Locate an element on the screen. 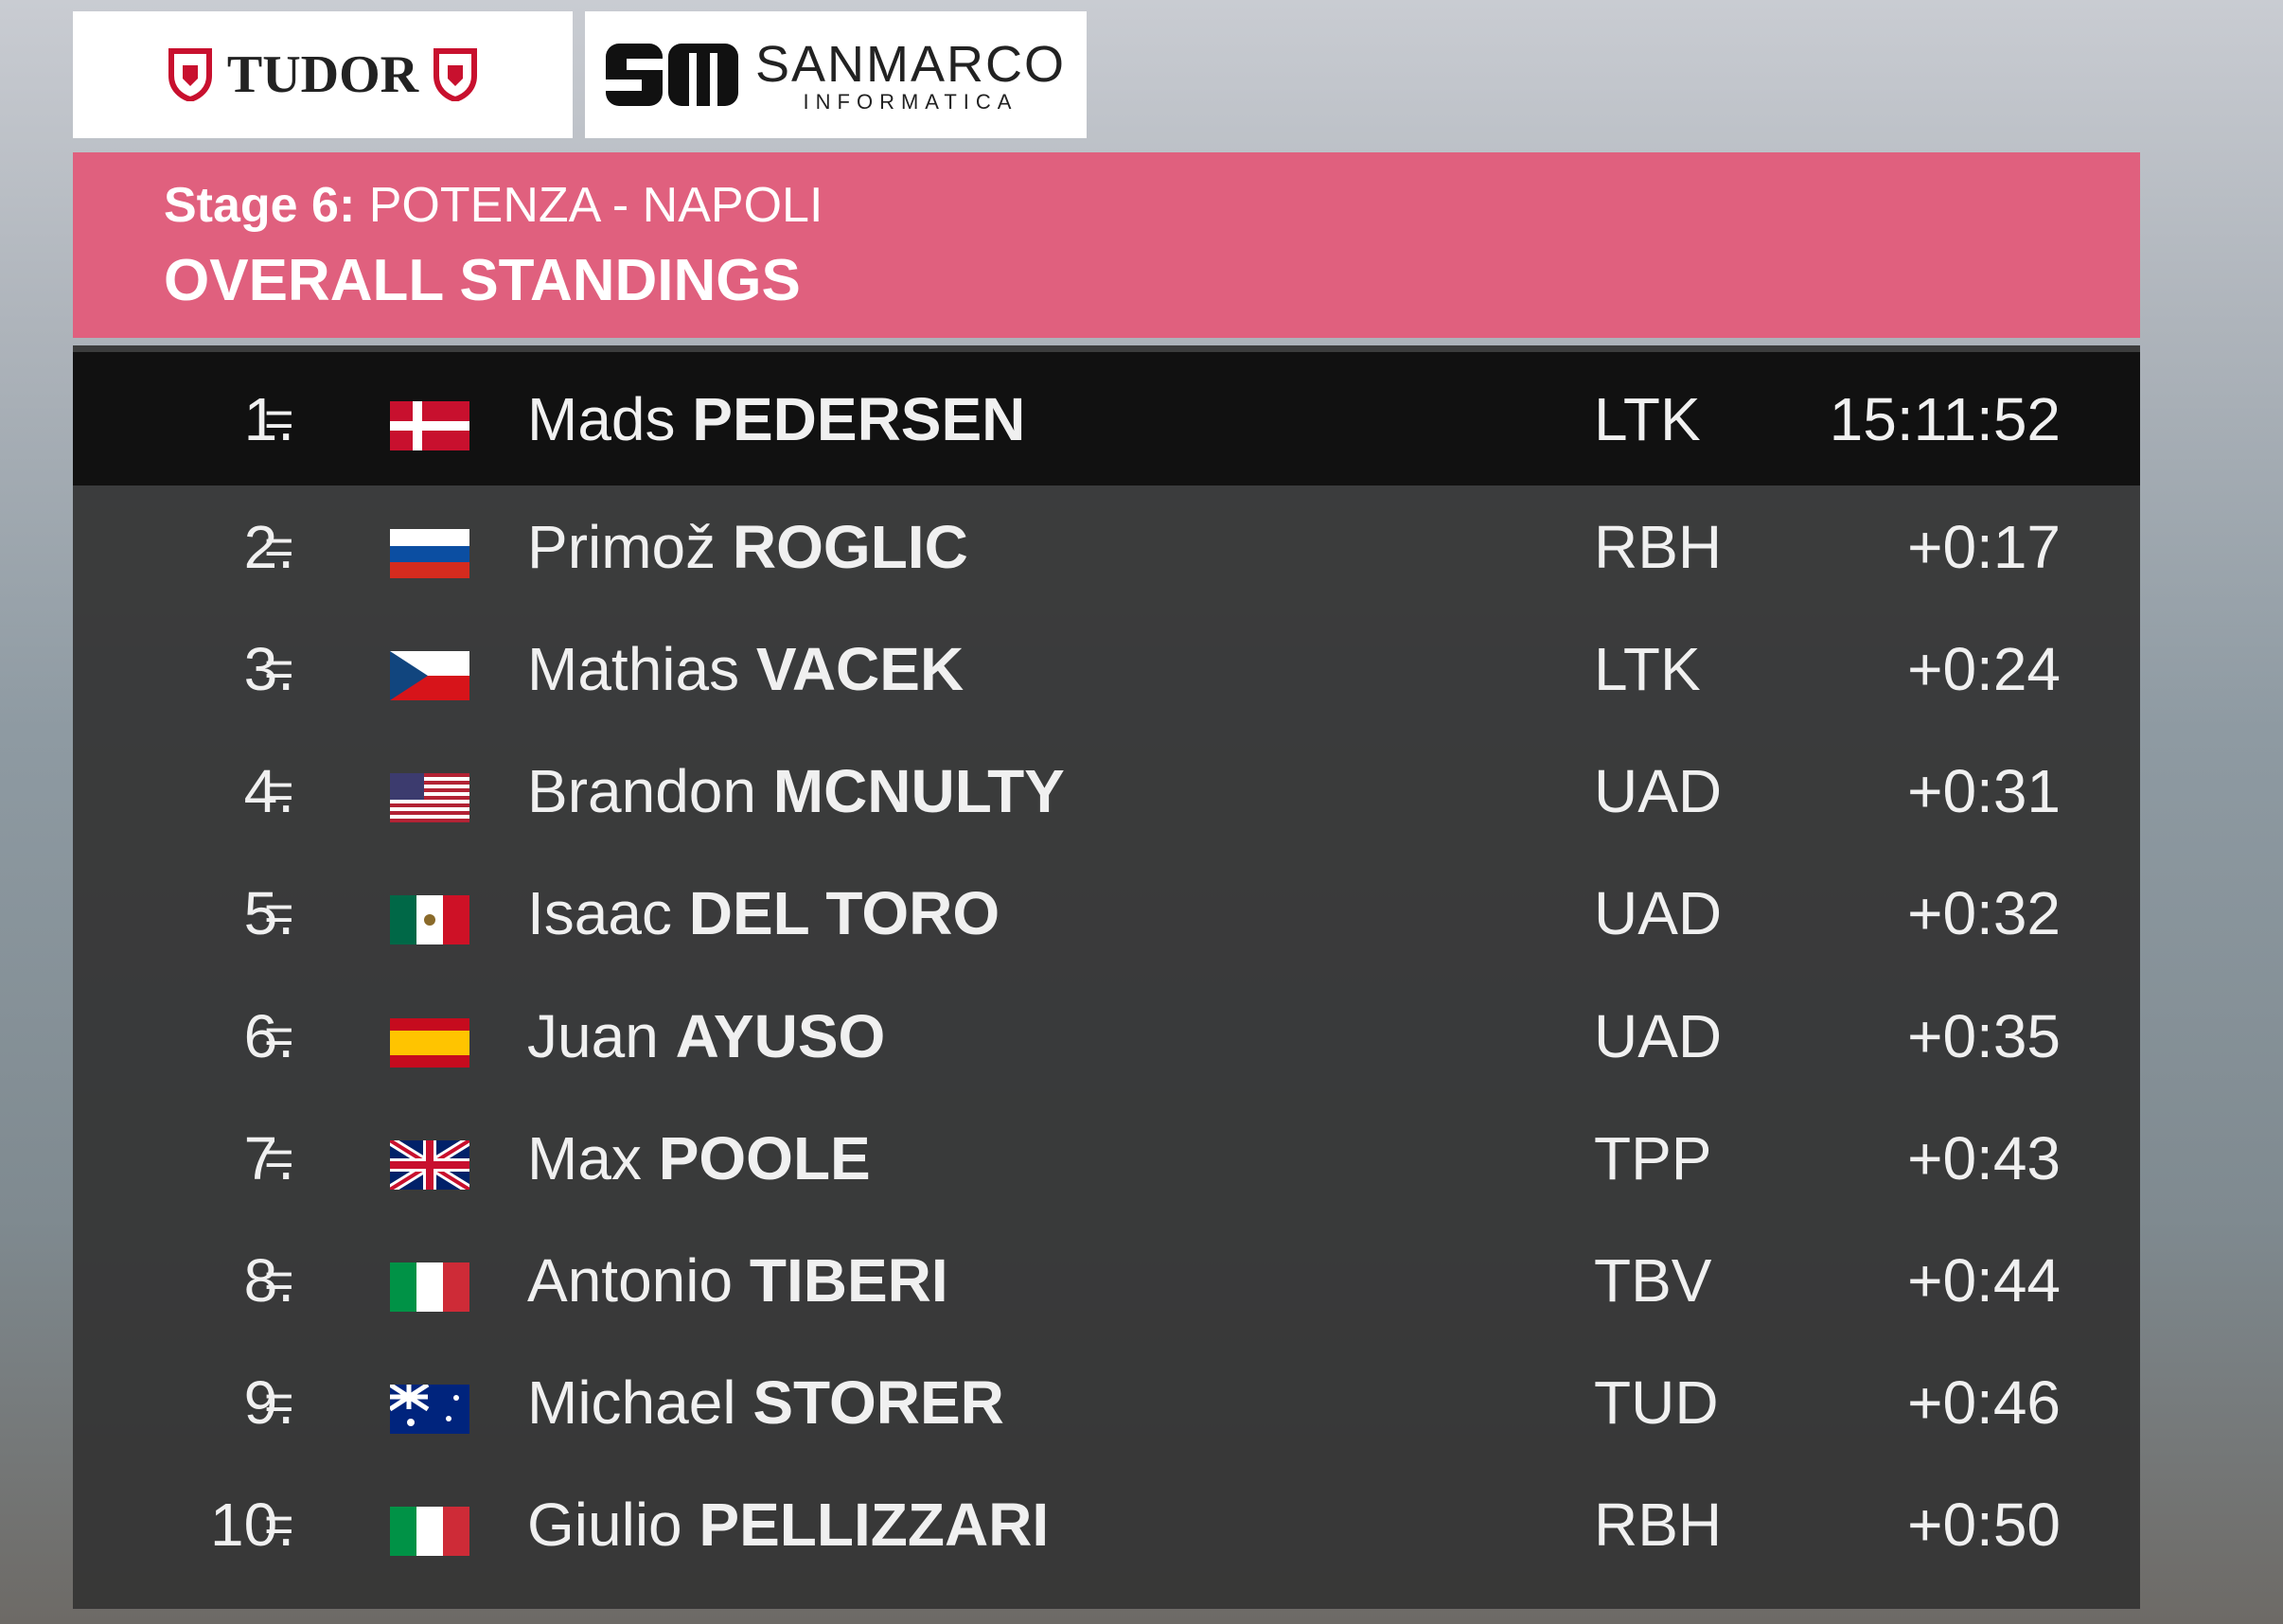  sponsor-text-block: SANMARCO INFORMATICA is located at coordinates (911, 75).